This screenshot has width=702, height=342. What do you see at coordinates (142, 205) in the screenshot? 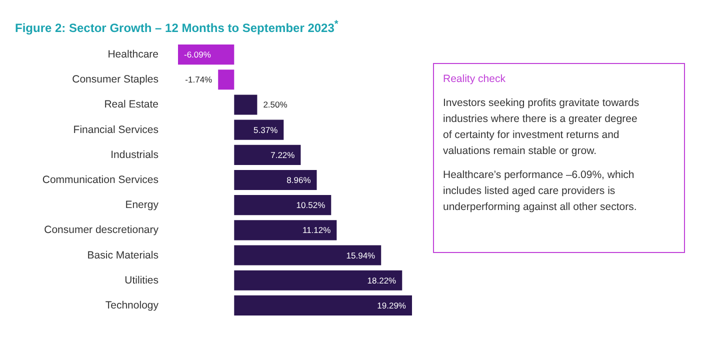
I see `y-tick-label: Energy` at bounding box center [142, 205].